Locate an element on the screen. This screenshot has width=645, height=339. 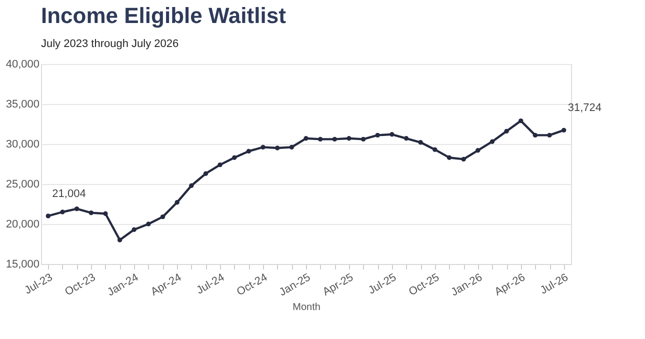
chart-subtitle: July 2023 through July 2026 is located at coordinates (110, 44).